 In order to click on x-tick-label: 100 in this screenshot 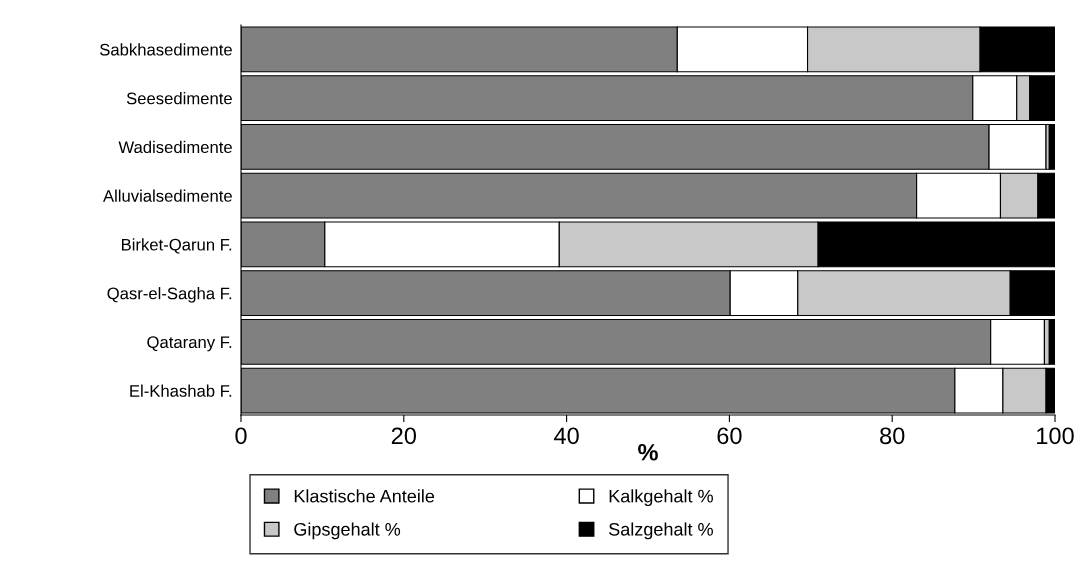, I will do `click(1055, 436)`.